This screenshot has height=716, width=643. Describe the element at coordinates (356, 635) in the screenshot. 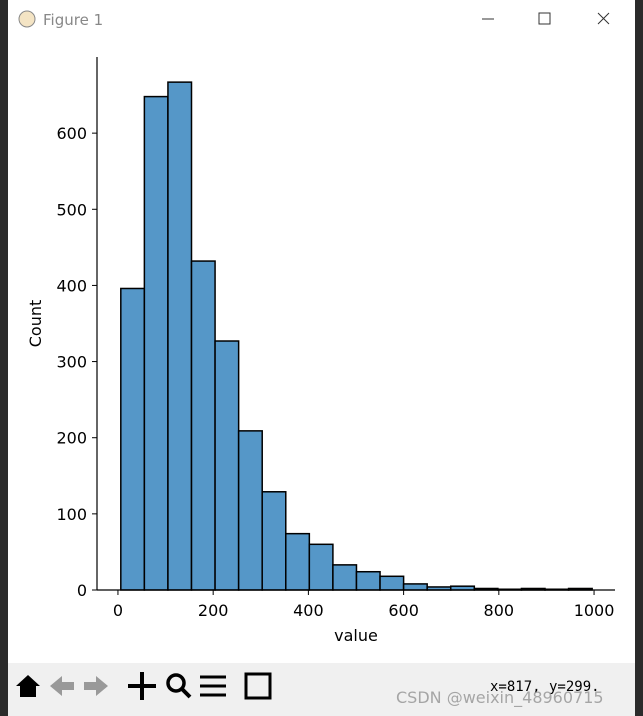

I see `x-axis-label: value` at that location.